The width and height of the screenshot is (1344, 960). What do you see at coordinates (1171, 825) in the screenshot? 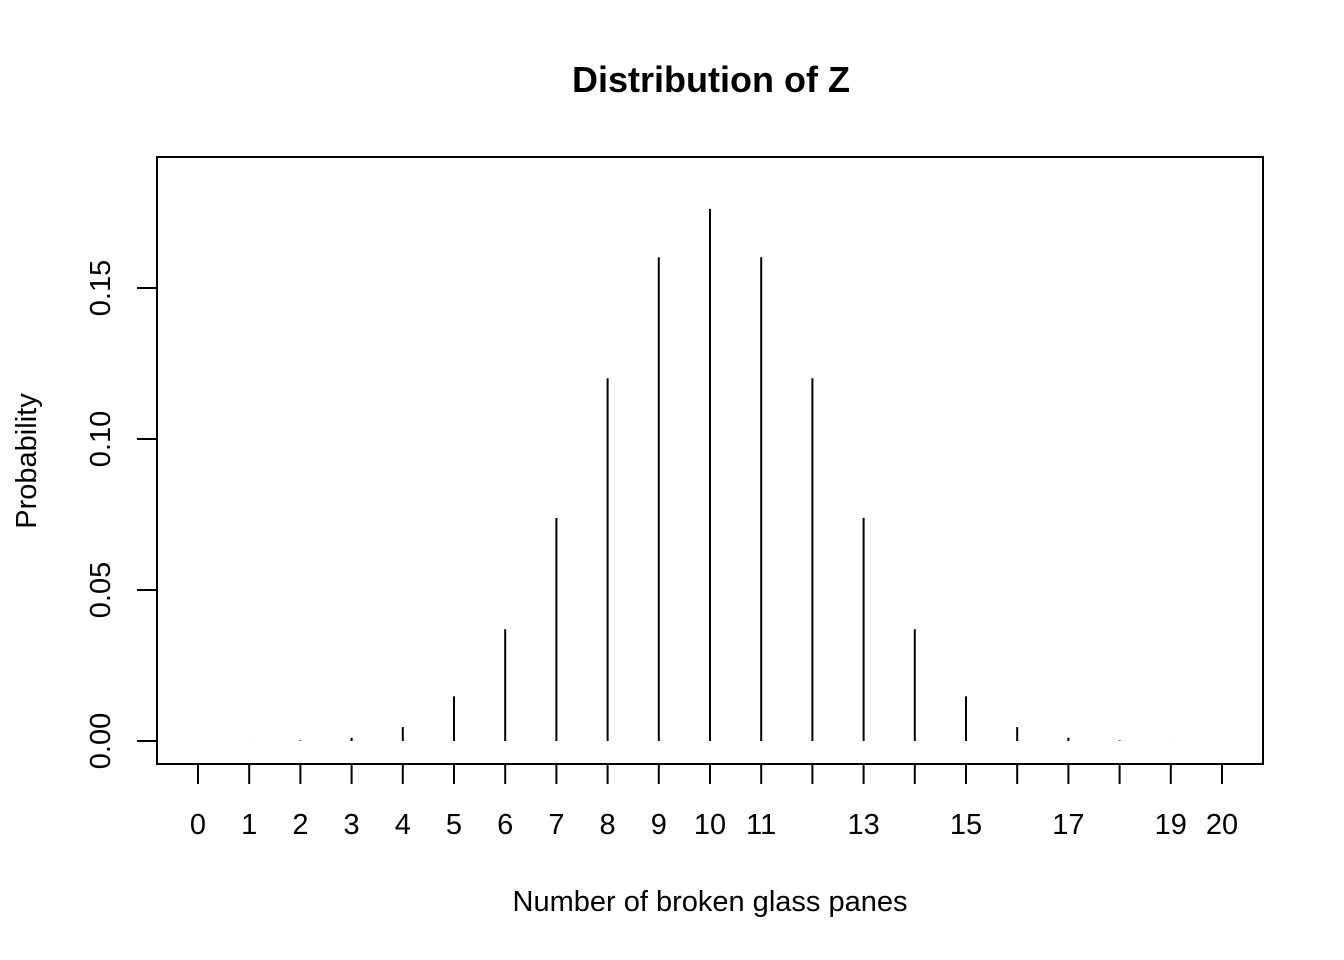
I see `x-tick-label-19: 19` at bounding box center [1171, 825].